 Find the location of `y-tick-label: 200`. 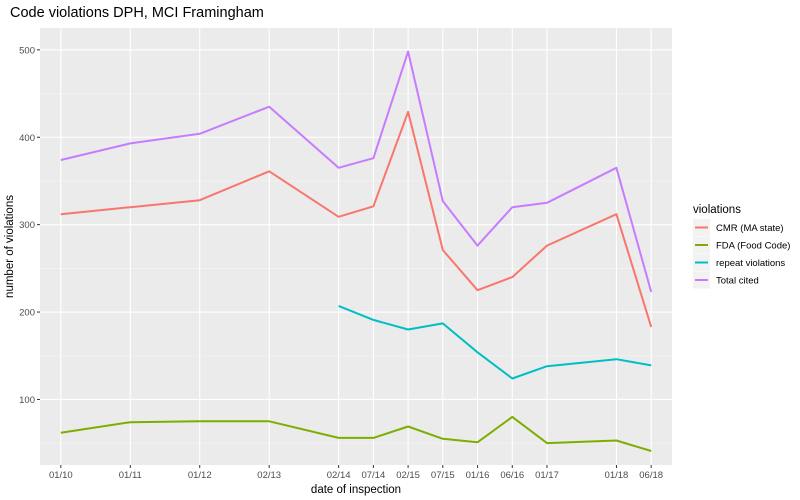

y-tick-label: 200 is located at coordinates (27, 313).